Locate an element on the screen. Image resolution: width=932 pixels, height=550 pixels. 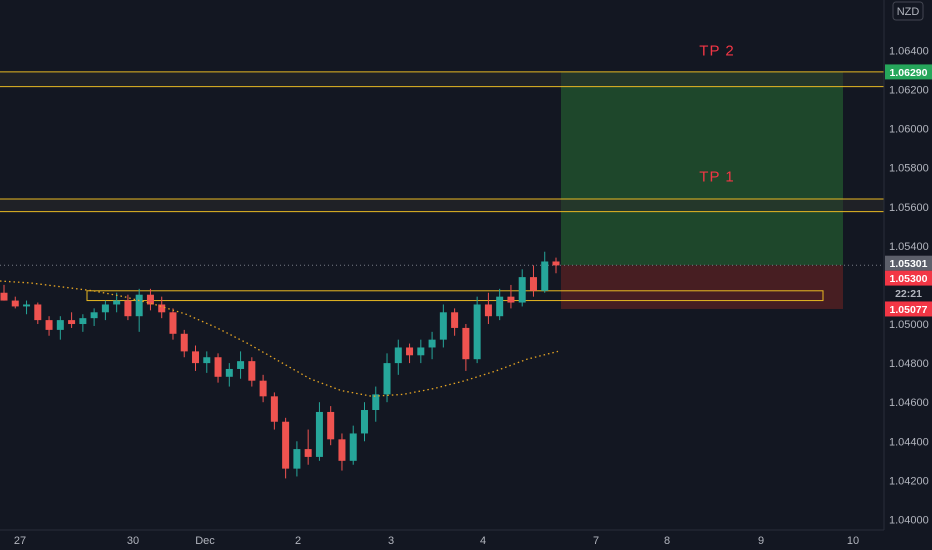
entry-price-tag-bg is located at coordinates (908, 278).